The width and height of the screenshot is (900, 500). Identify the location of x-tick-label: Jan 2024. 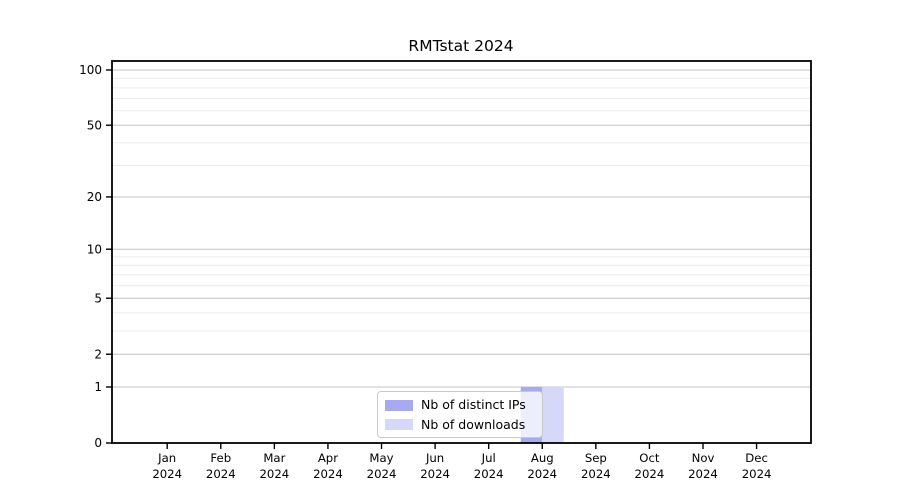
(167, 466).